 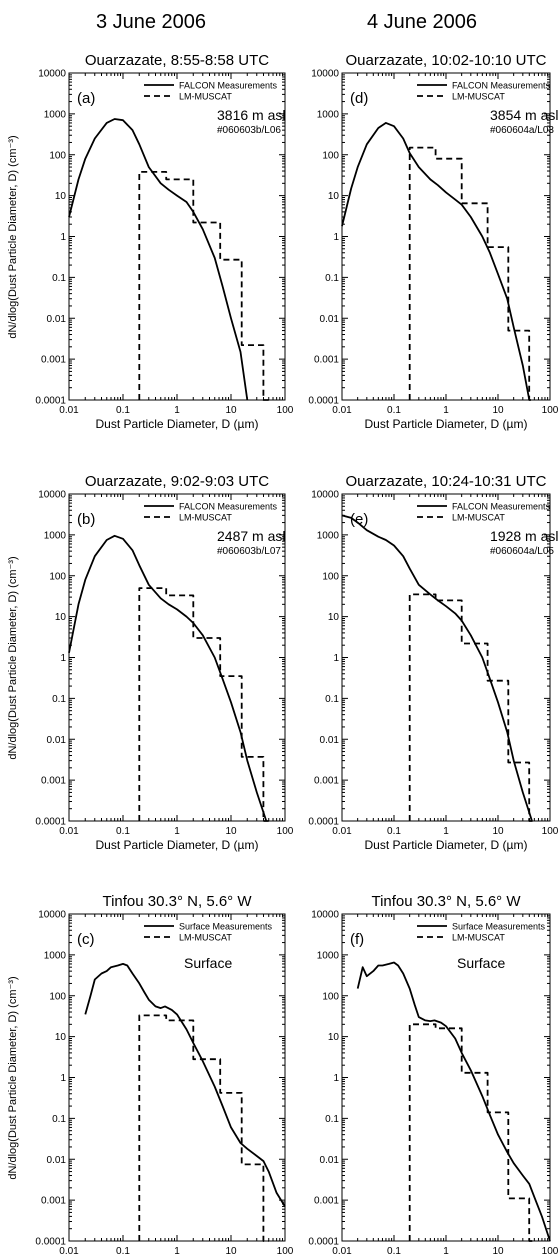 I want to click on panel-title: Ouarzazate, 9:02-9:03 UTC, so click(x=177, y=481).